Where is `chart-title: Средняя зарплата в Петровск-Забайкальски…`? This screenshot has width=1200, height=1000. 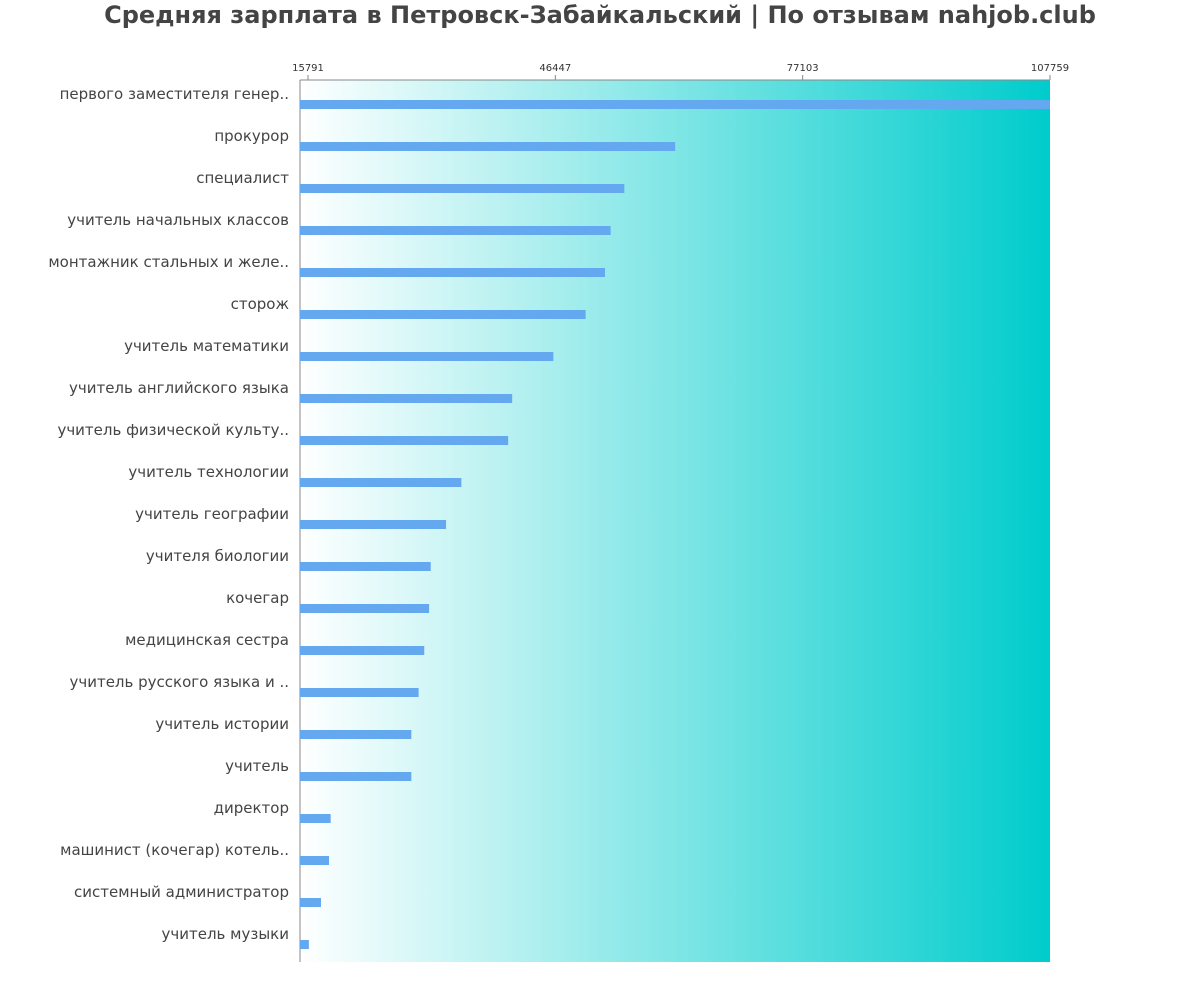
chart-title: Средняя зарплата в Петровск-Забайкальски… is located at coordinates (600, 15).